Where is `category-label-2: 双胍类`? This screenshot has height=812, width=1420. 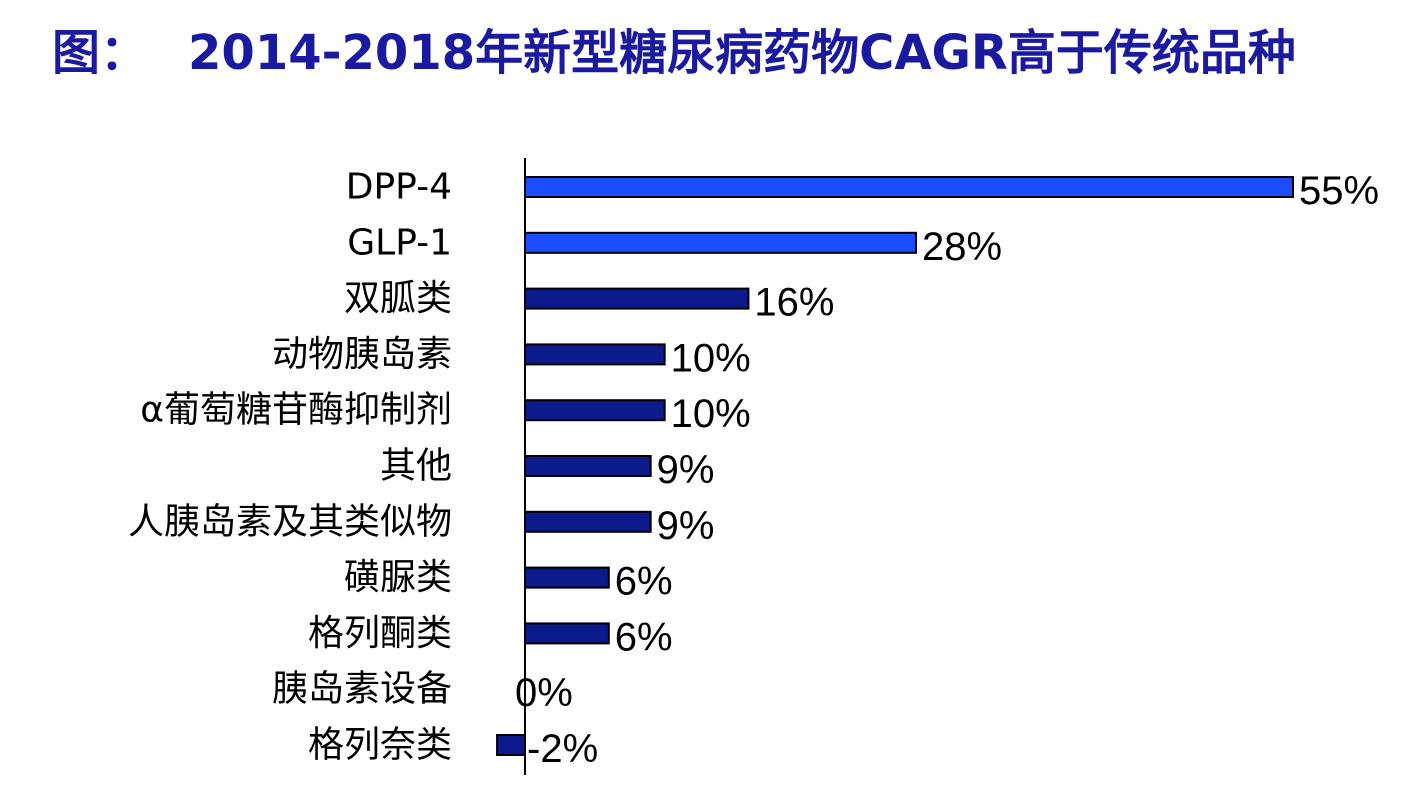
category-label-2: 双胍类 is located at coordinates (398, 298).